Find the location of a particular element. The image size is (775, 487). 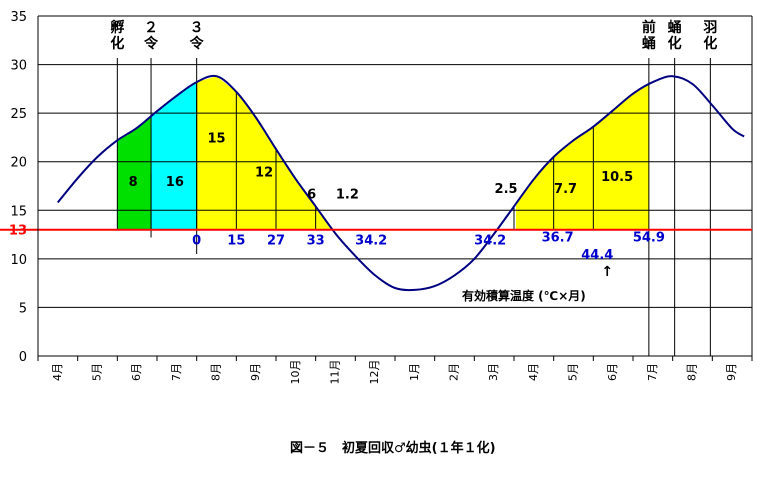

y-tick-label: 15 is located at coordinates (18, 211).